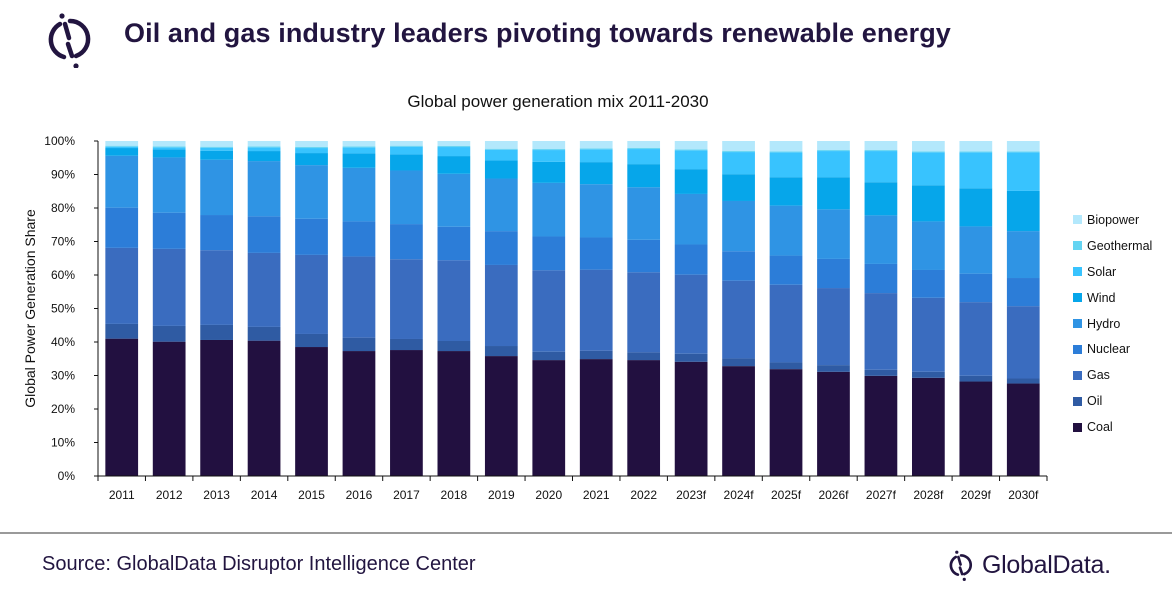 The image size is (1172, 597). Describe the element at coordinates (644, 418) in the screenshot. I see `bar-segment-coal-2022` at that location.